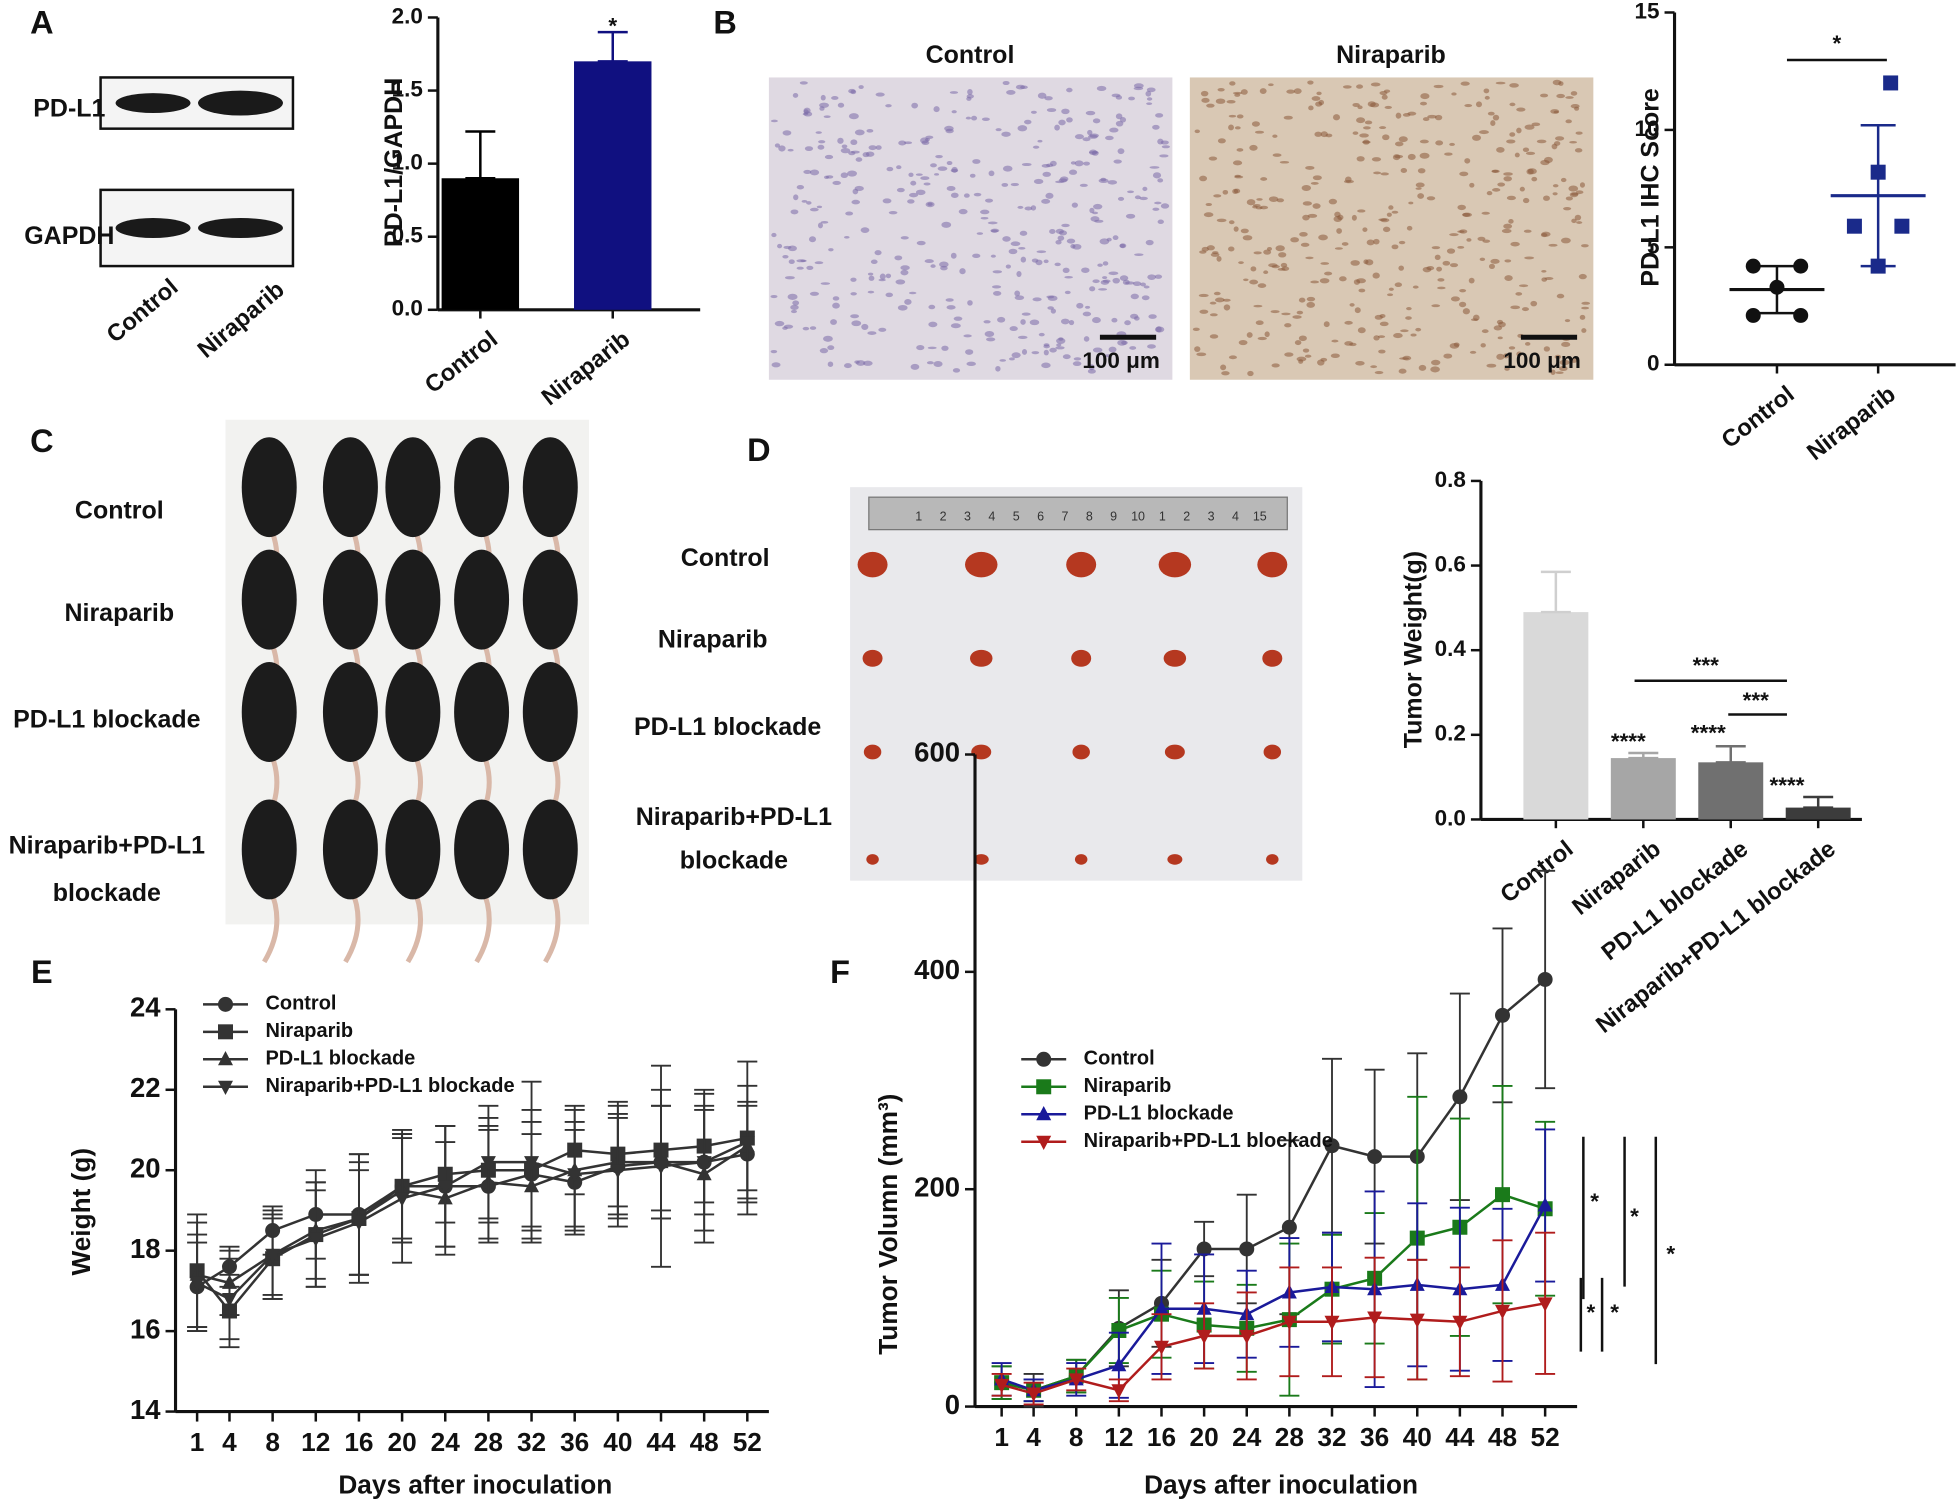 This screenshot has height=1504, width=1960. I want to click on y-tick-label: 400, so click(937, 969).